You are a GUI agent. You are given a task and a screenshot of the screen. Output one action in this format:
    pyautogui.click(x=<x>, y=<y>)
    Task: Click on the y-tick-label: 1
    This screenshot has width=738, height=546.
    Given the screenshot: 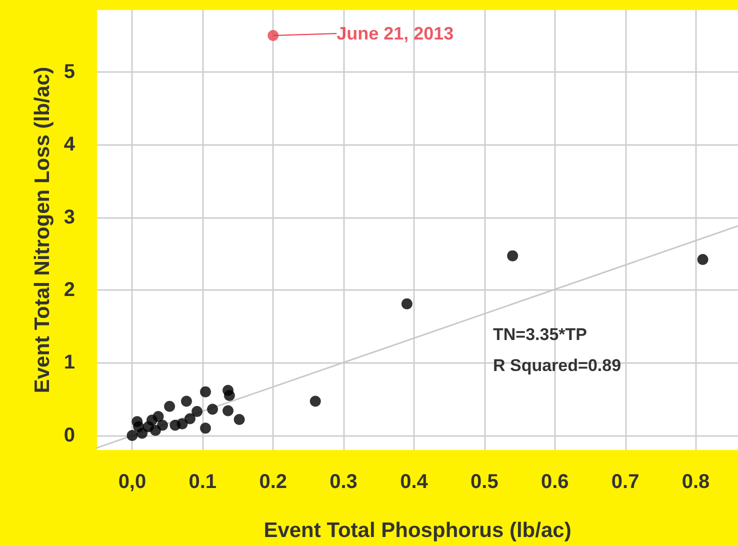 What is the action you would take?
    pyautogui.click(x=69, y=363)
    